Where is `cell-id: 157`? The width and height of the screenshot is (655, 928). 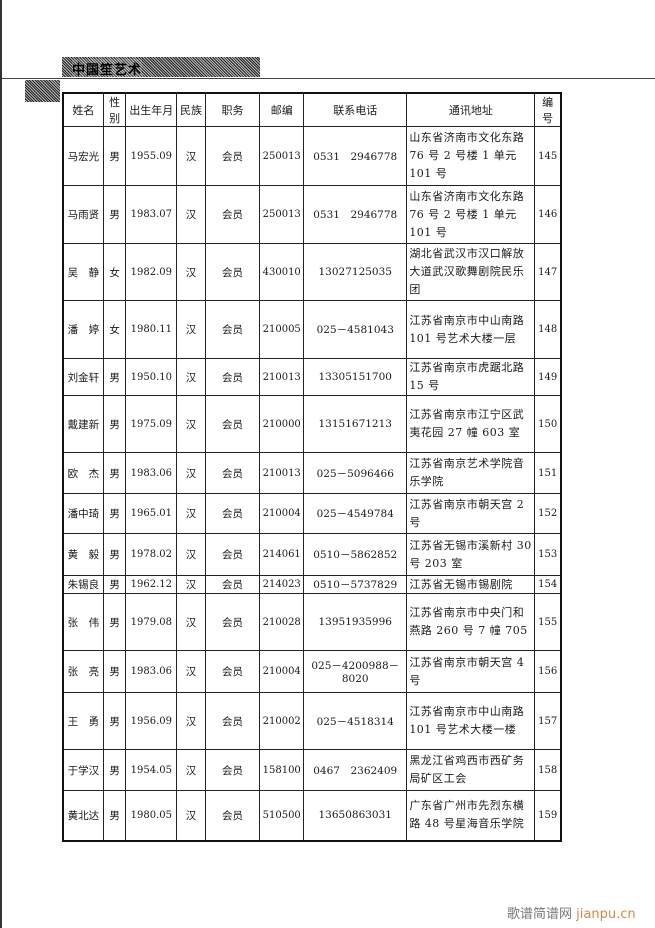
cell-id: 157 is located at coordinates (548, 721).